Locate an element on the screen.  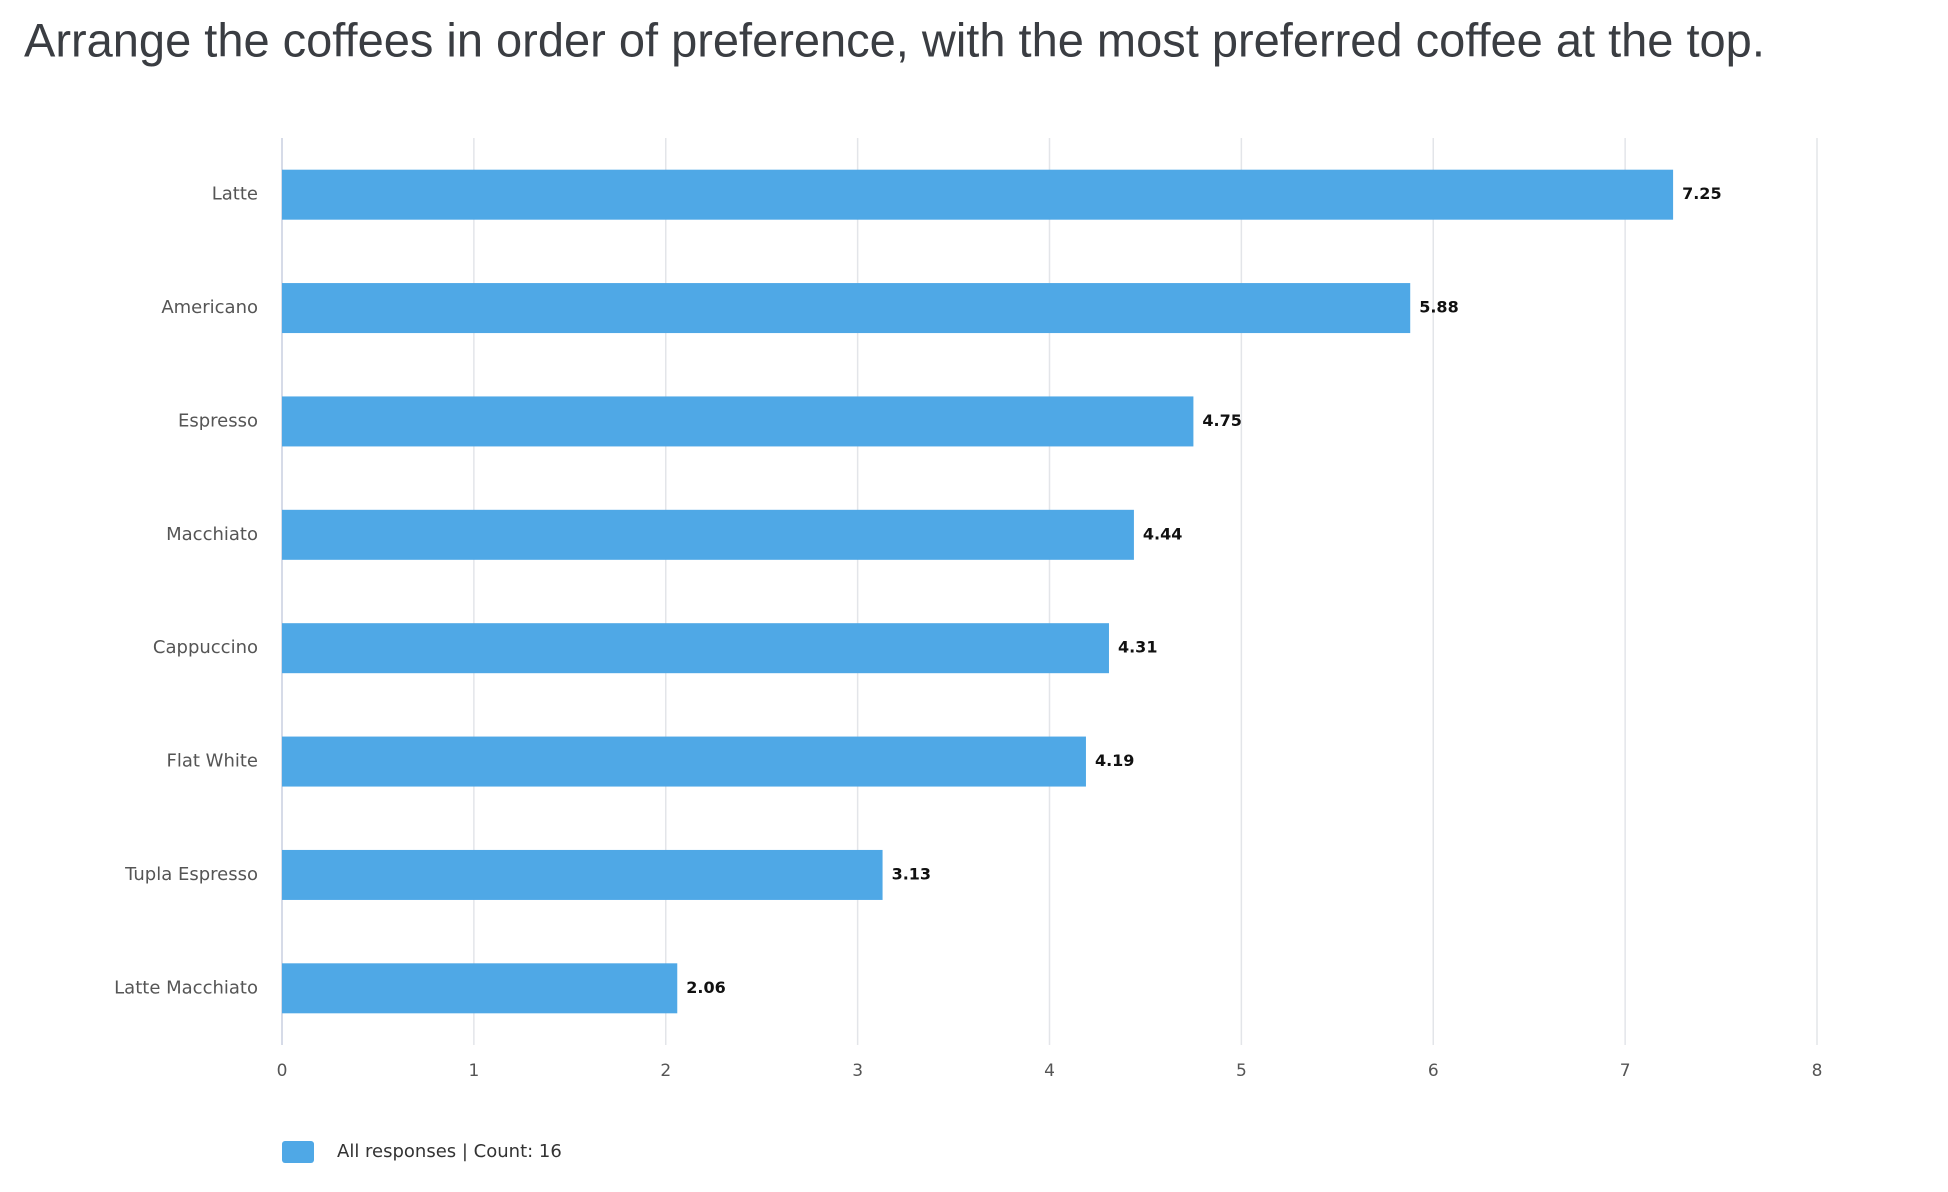
y-tick-label: Americano is located at coordinates (209, 307).